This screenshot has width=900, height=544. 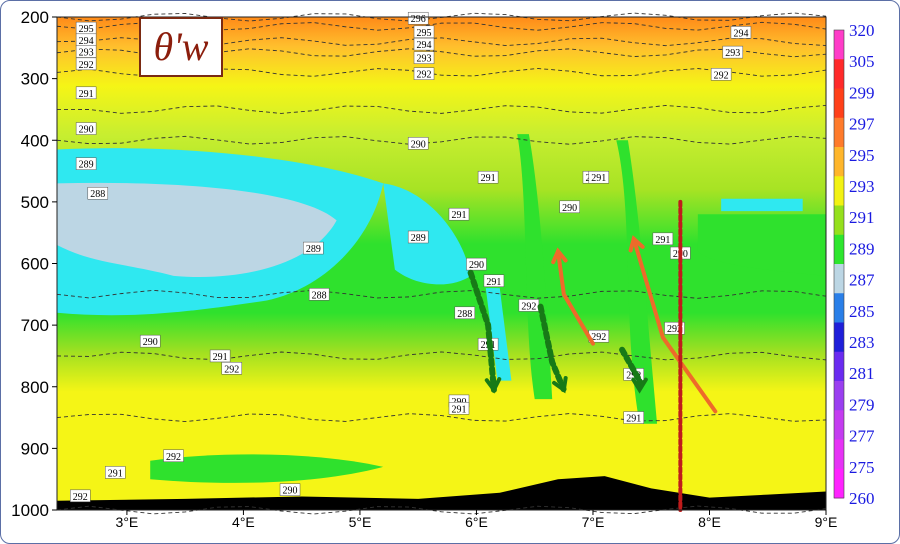 I want to click on contour-label-text: 295, so click(x=86, y=29).